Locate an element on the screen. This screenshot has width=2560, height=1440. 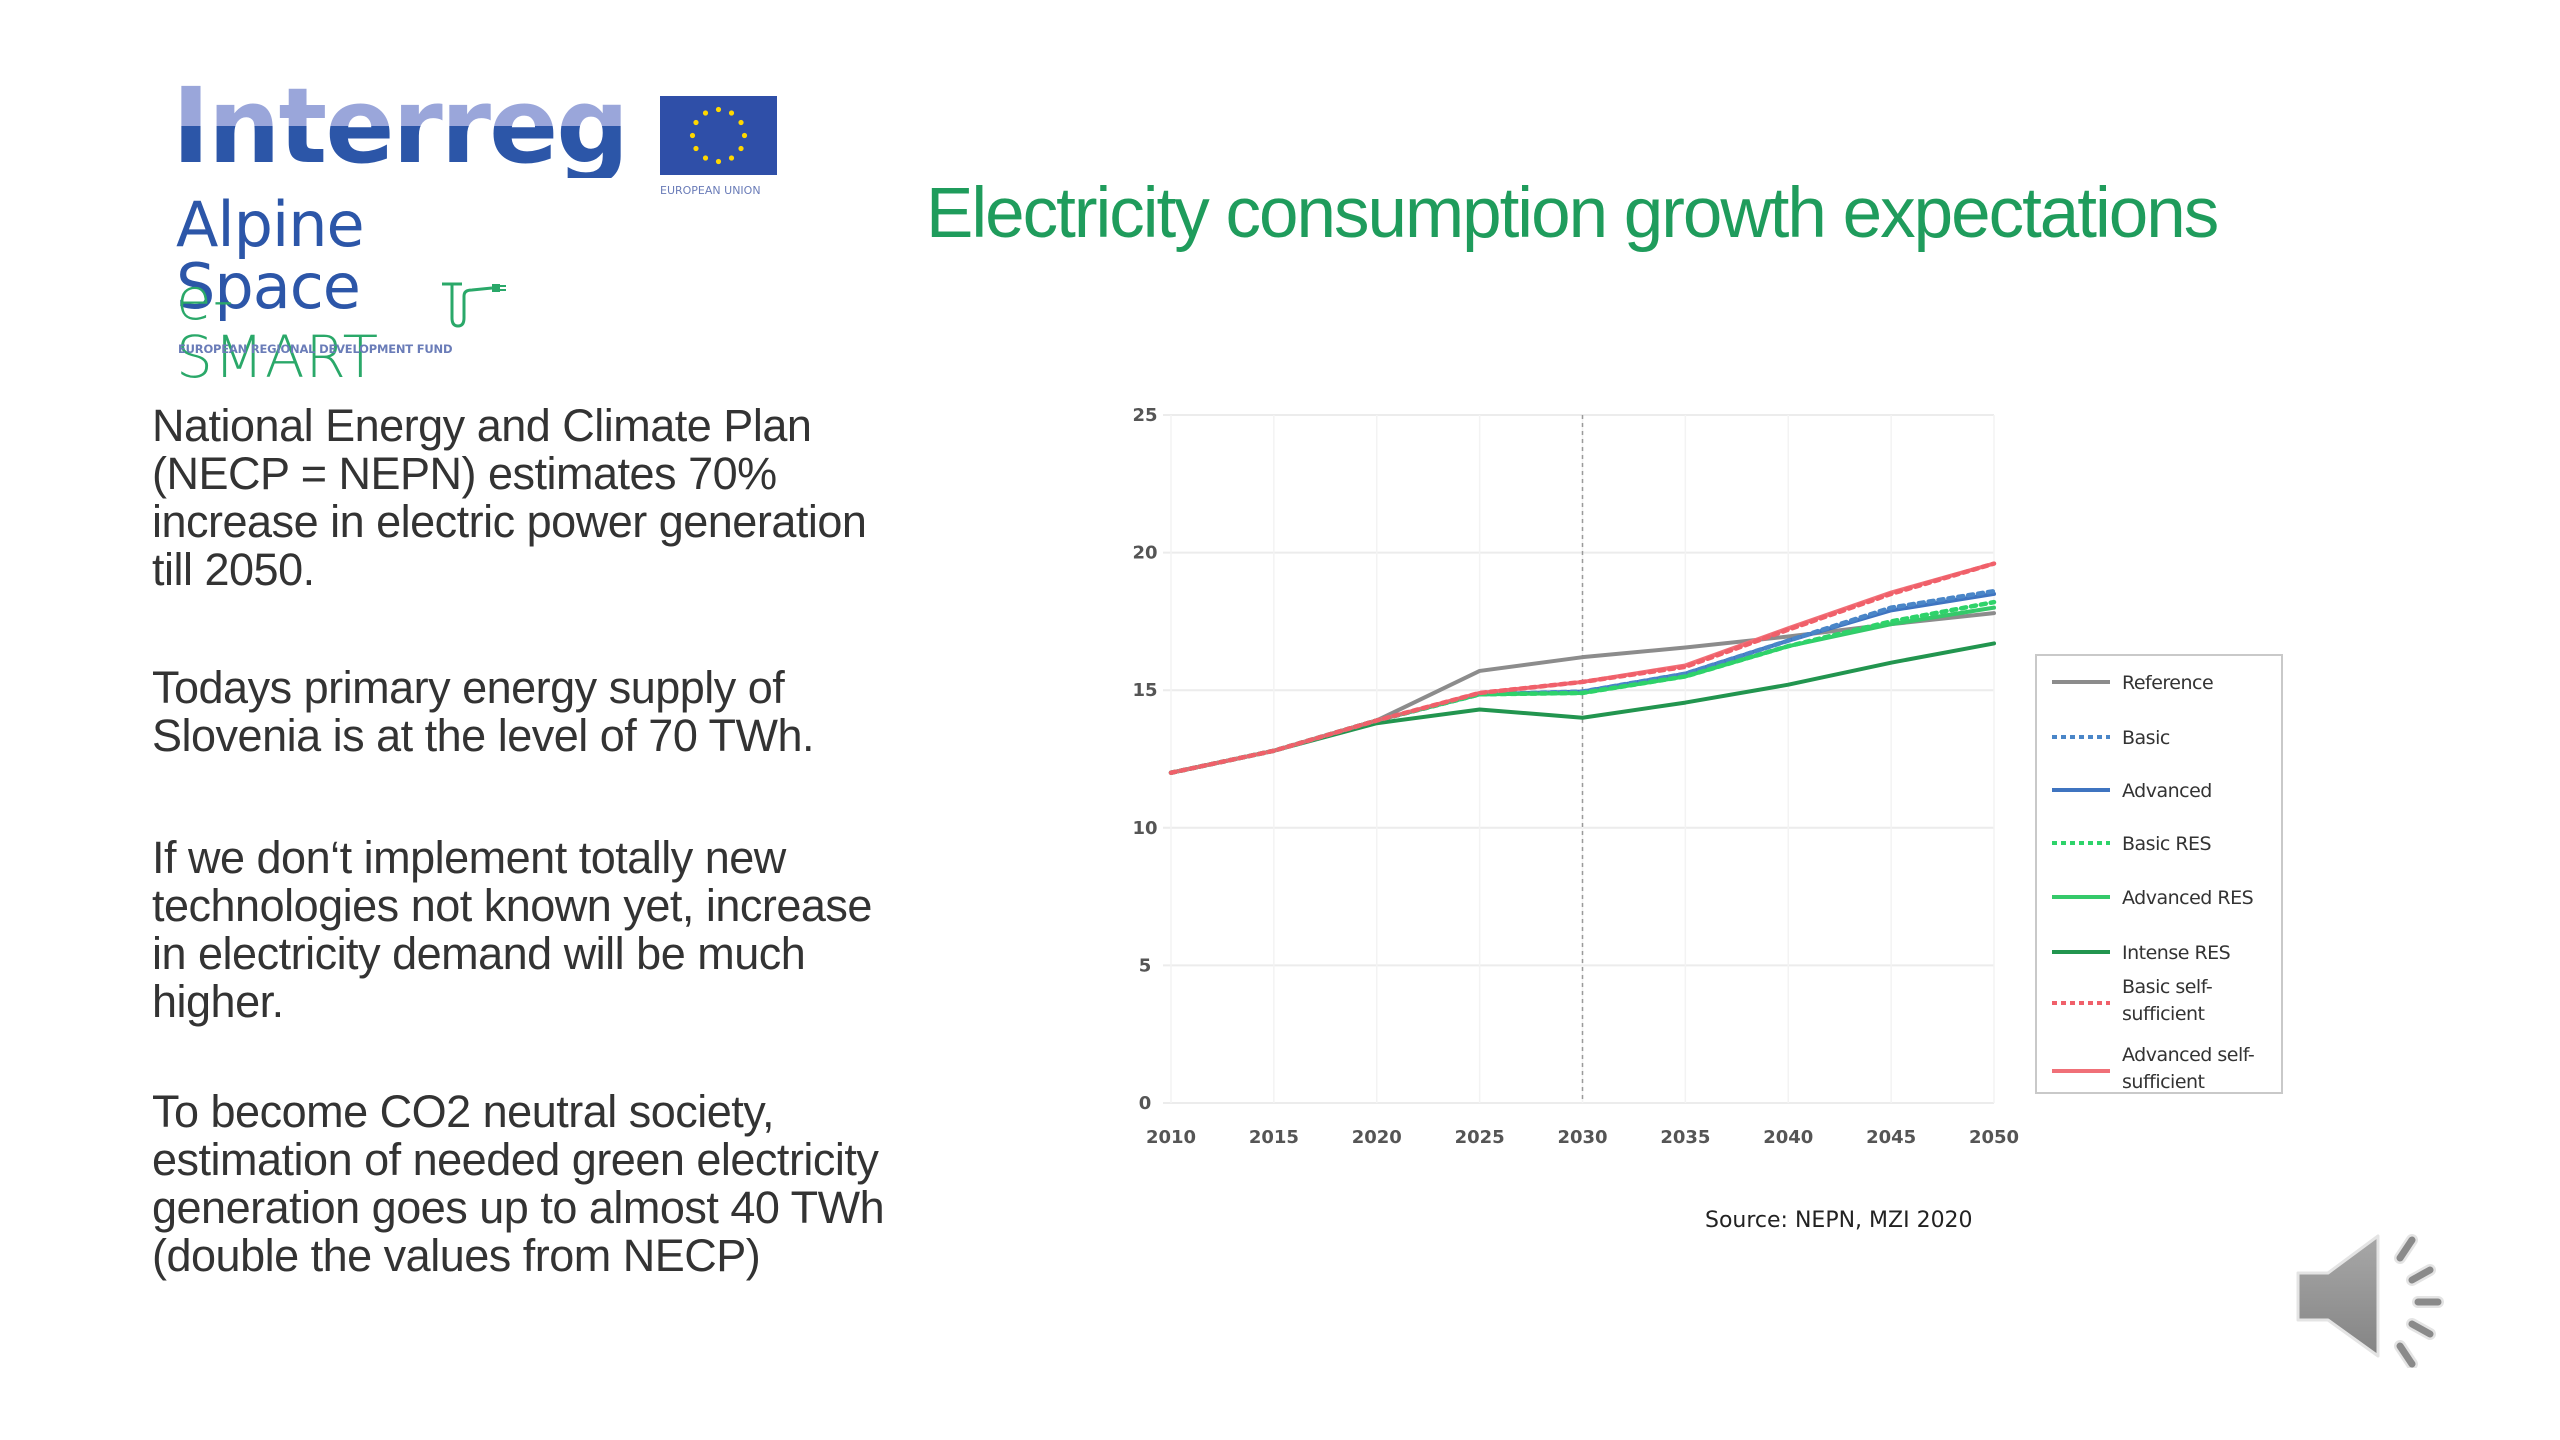
y-tick-label: 10 is located at coordinates (1144, 828).